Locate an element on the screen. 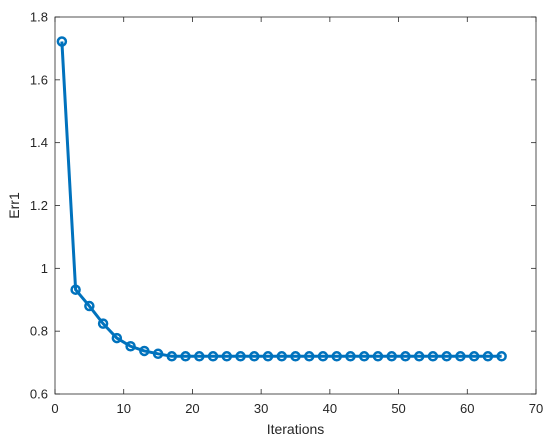 This screenshot has width=550, height=444. y-tick-label: 1.2 is located at coordinates (39, 205).